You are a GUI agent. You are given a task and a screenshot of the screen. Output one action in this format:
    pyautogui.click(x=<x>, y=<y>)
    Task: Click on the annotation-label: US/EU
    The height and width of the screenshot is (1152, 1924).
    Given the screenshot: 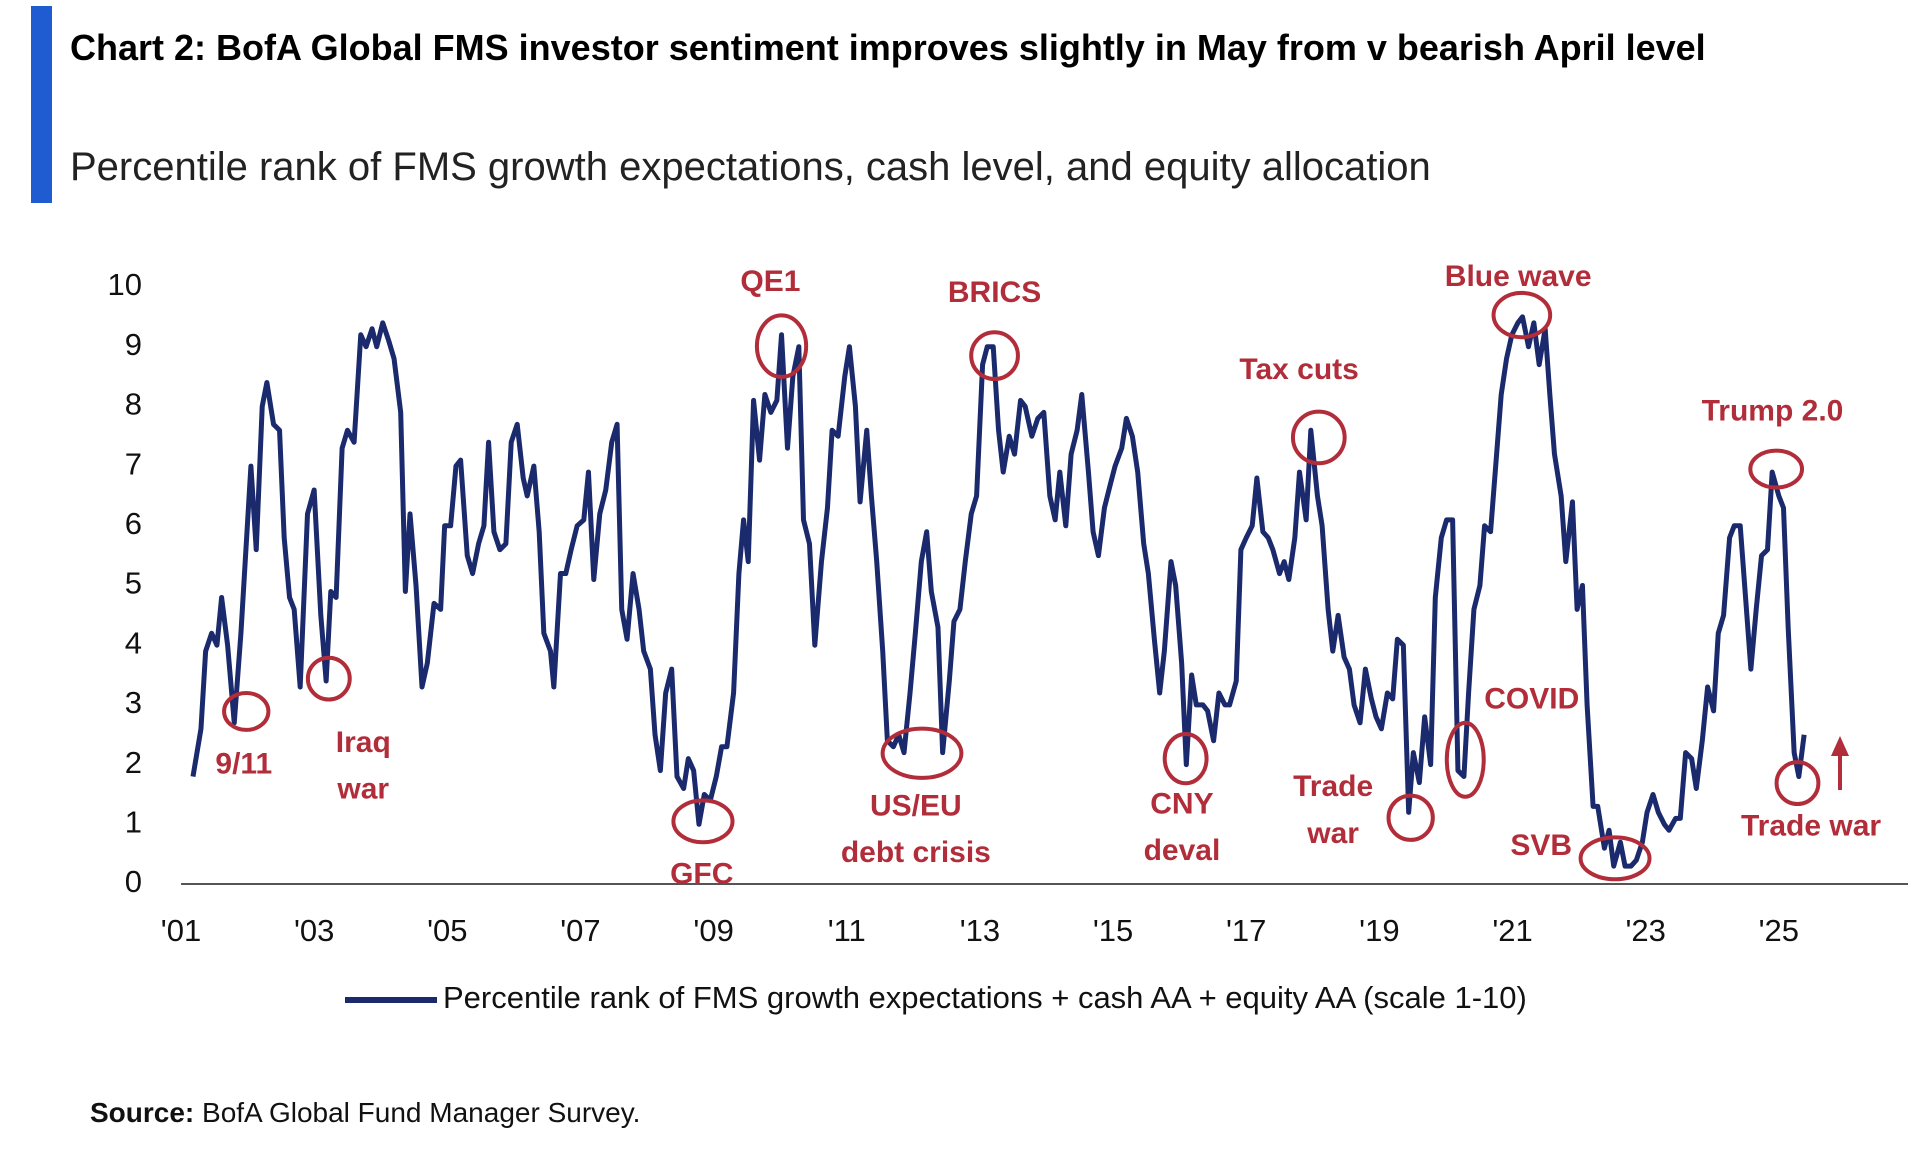 What is the action you would take?
    pyautogui.click(x=916, y=805)
    